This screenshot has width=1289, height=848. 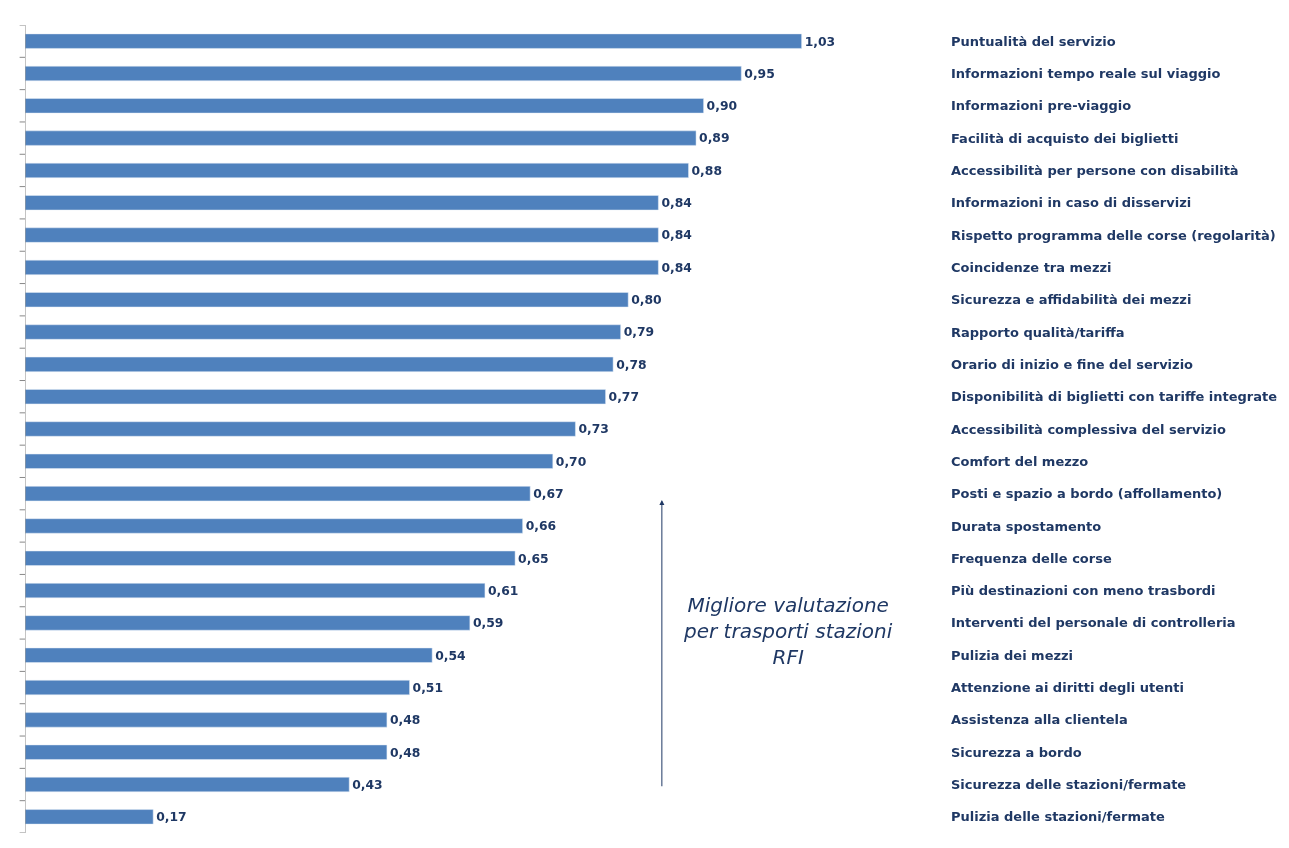 What do you see at coordinates (533, 558) in the screenshot?
I see `data-label: 0,65` at bounding box center [533, 558].